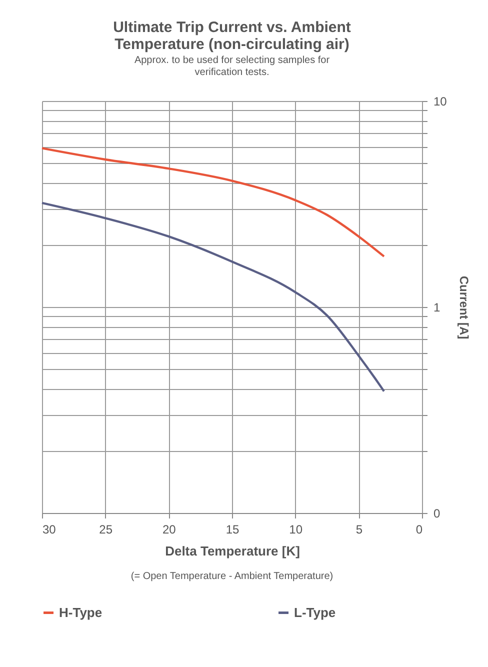 The width and height of the screenshot is (488, 667). What do you see at coordinates (419, 529) in the screenshot?
I see `x-tick-label: 0` at bounding box center [419, 529].